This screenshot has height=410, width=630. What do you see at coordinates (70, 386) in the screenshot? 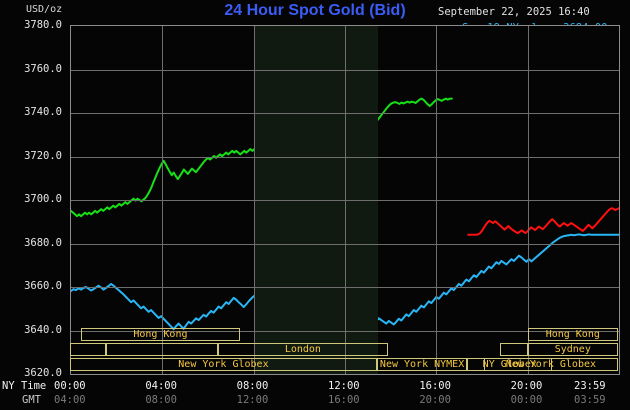
I see `x-axis-tick-label-ny: 00:00` at bounding box center [70, 386].